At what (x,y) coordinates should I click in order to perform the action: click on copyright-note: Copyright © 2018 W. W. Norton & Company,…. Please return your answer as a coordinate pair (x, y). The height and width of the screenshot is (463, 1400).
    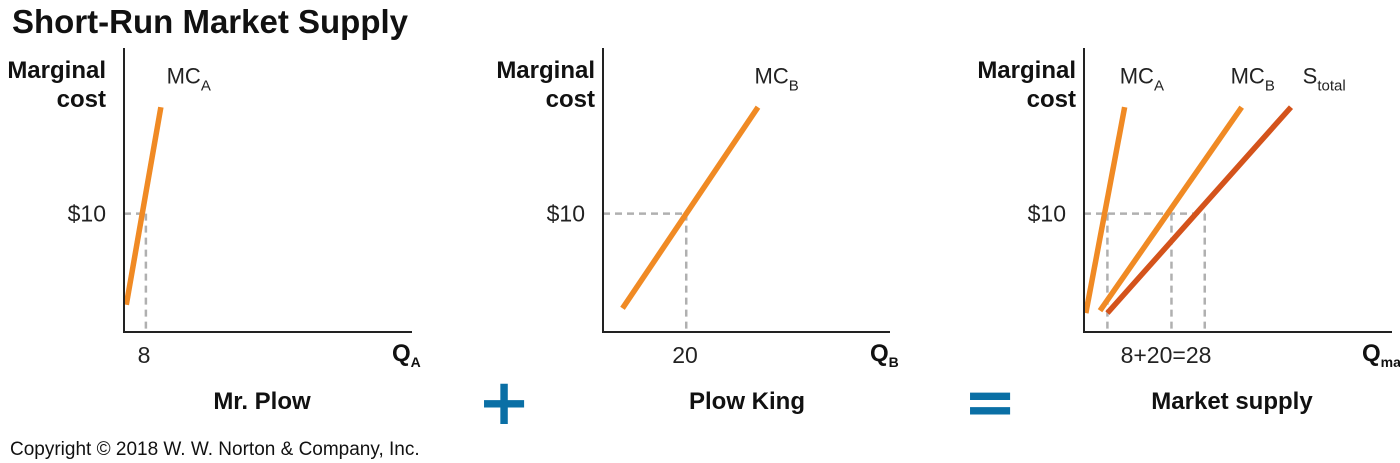
    Looking at the image, I should click on (215, 449).